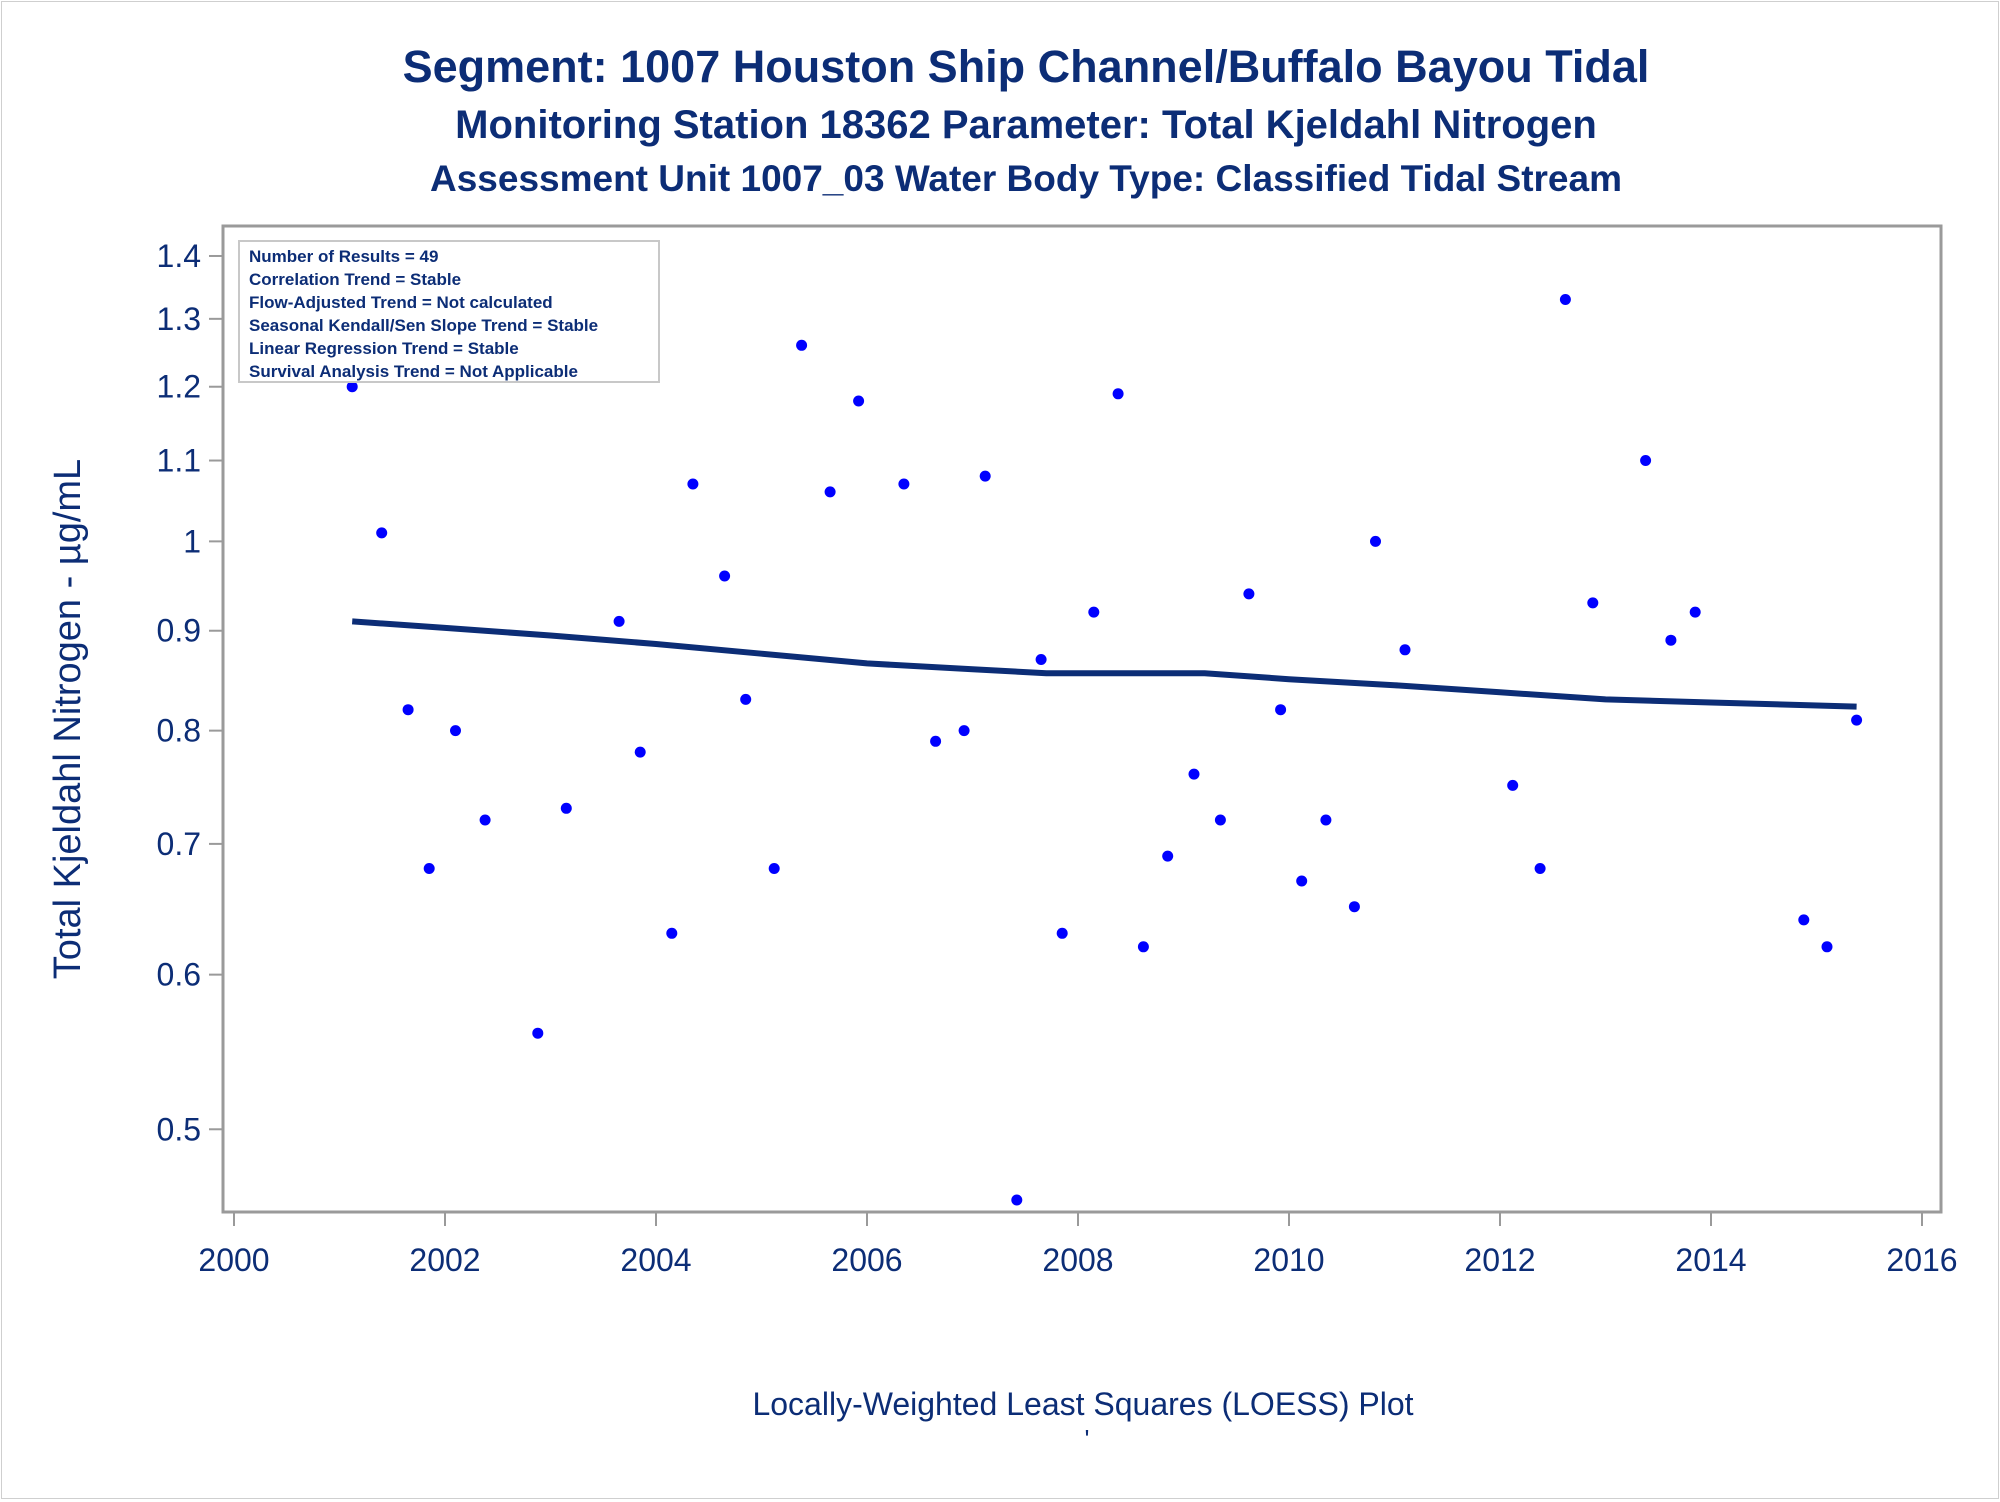  I want to click on y-tick-label: 0.6, so click(179, 975).